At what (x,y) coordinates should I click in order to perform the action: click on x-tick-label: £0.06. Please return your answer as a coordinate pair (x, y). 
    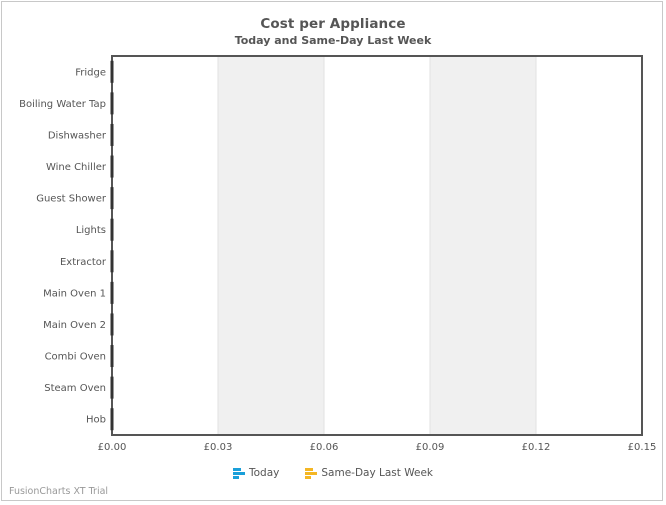
    Looking at the image, I should click on (324, 447).